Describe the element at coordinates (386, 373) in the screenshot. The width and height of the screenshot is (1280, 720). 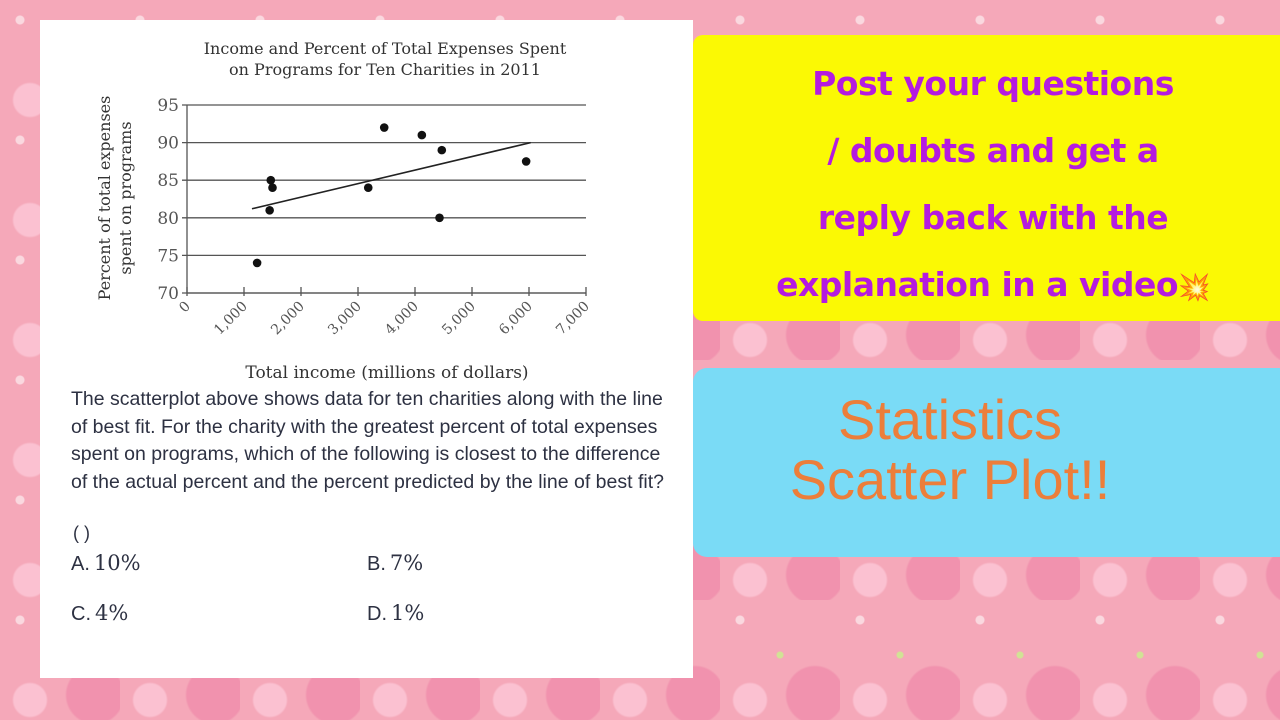
I see `x-axis-label: Total income (millions of dollars)` at that location.